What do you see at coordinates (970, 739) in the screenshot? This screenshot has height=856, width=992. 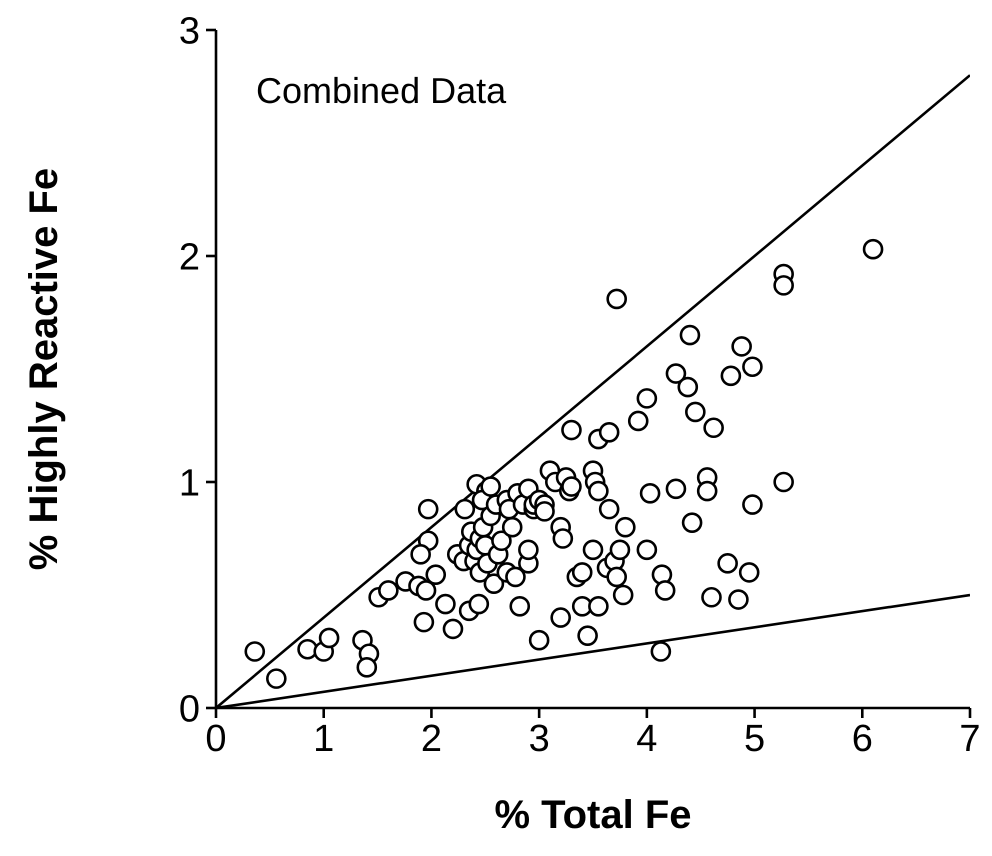 I see `x-tick-label: 7` at bounding box center [970, 739].